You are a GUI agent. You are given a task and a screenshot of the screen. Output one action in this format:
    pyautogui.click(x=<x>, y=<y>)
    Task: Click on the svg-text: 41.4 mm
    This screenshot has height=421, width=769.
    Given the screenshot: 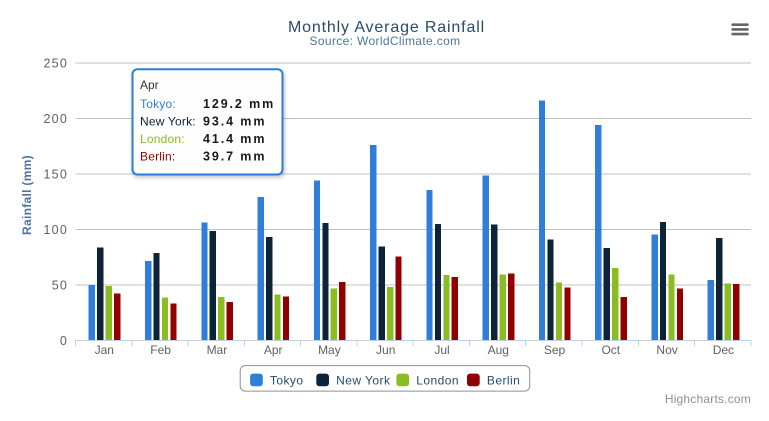 What is the action you would take?
    pyautogui.click(x=234, y=139)
    